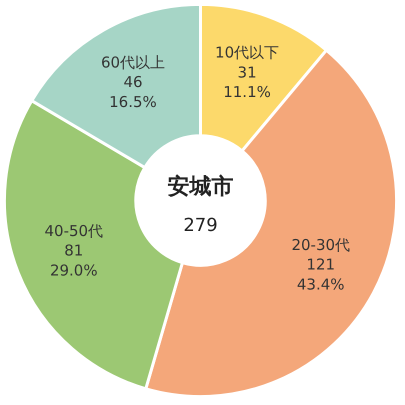  I want to click on text: 279, so click(200, 225).